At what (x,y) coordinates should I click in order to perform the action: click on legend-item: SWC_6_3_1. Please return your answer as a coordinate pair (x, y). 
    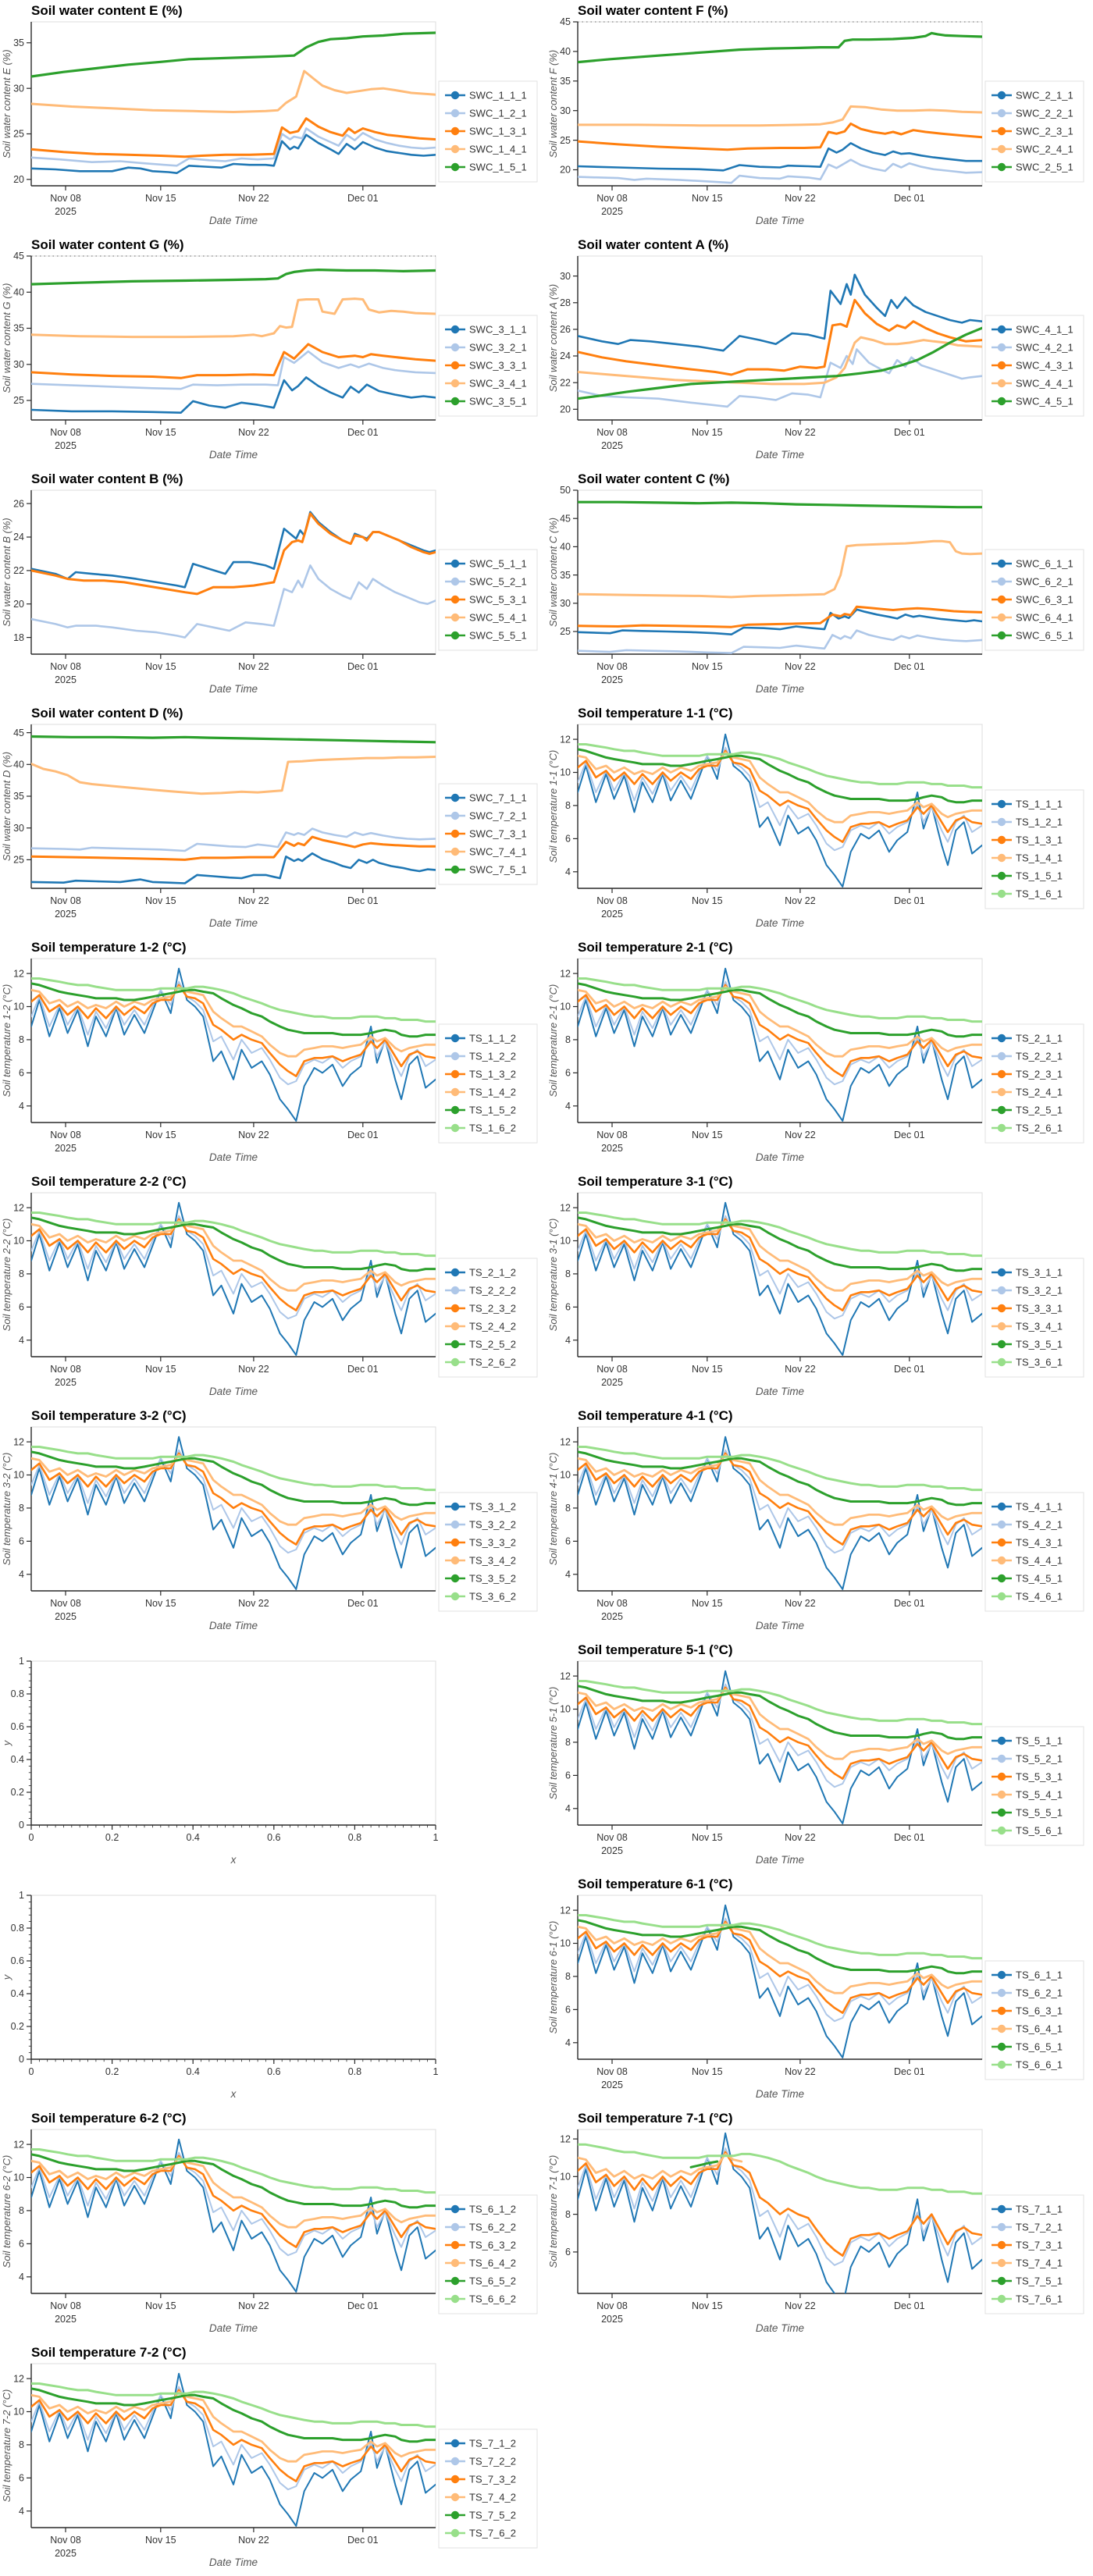
    Looking at the image, I should click on (1032, 600).